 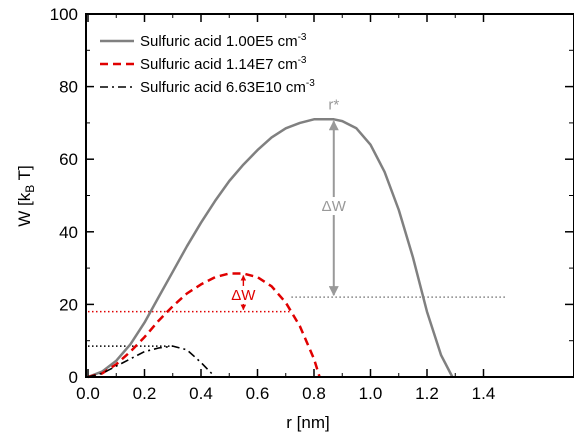 What do you see at coordinates (68, 232) in the screenshot?
I see `y-tick-label: 40` at bounding box center [68, 232].